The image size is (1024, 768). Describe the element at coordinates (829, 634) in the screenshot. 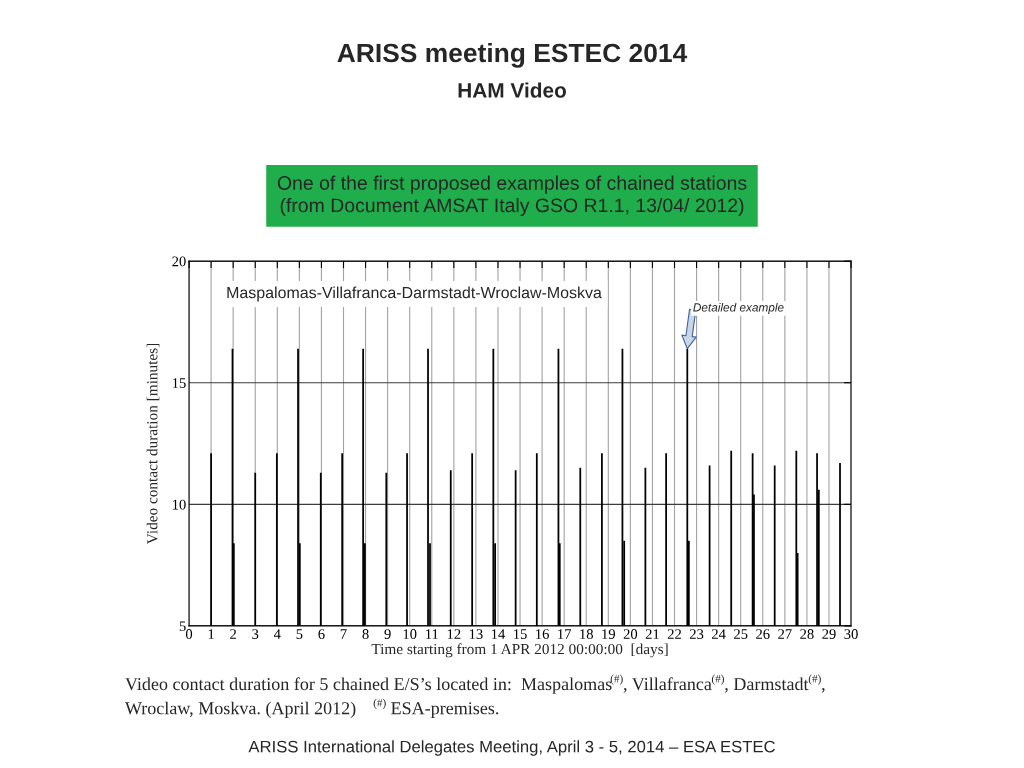

I see `x-tick-label: 29` at that location.